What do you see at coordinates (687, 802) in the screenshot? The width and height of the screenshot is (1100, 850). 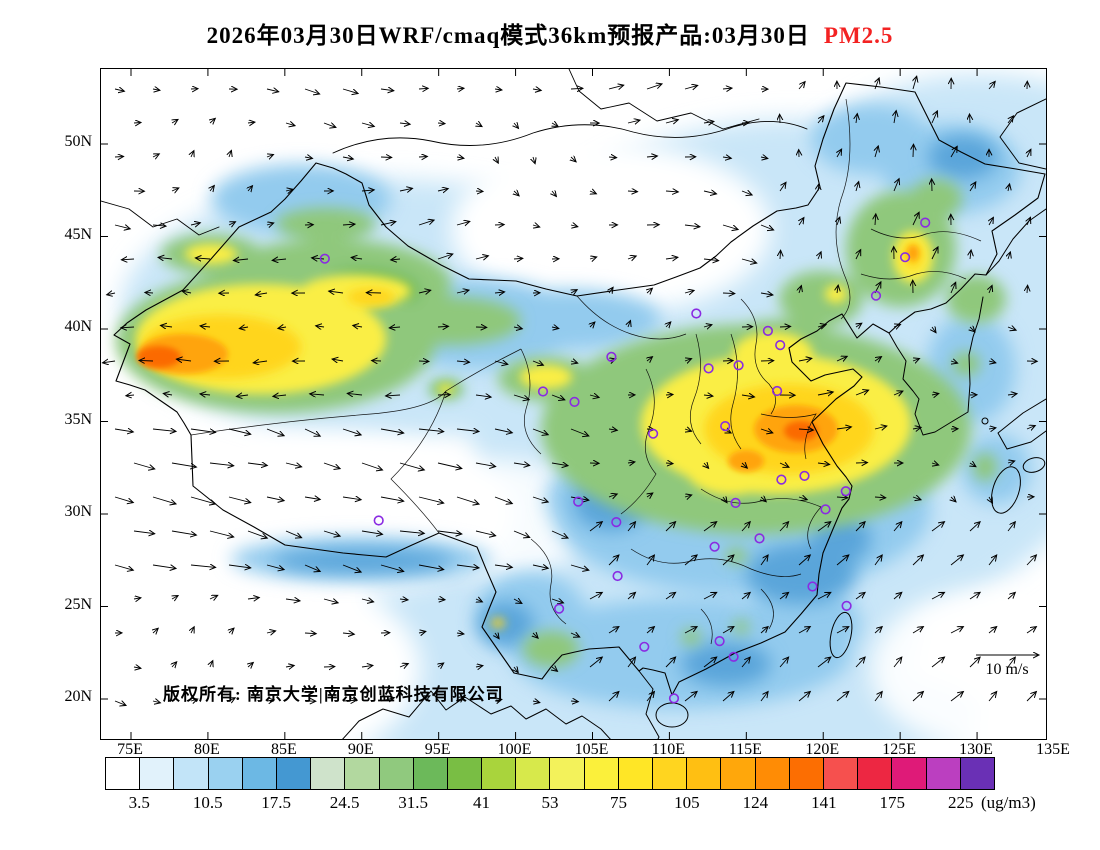 I see `colorbar-tick-label: 105` at bounding box center [687, 802].